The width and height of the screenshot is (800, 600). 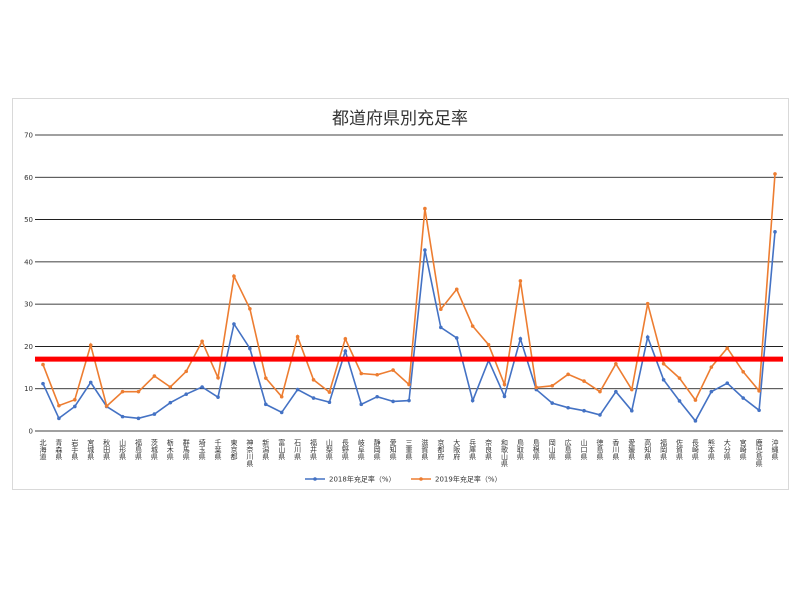 I want to click on x-tick-label: 兵庫県, so click(x=473, y=449).